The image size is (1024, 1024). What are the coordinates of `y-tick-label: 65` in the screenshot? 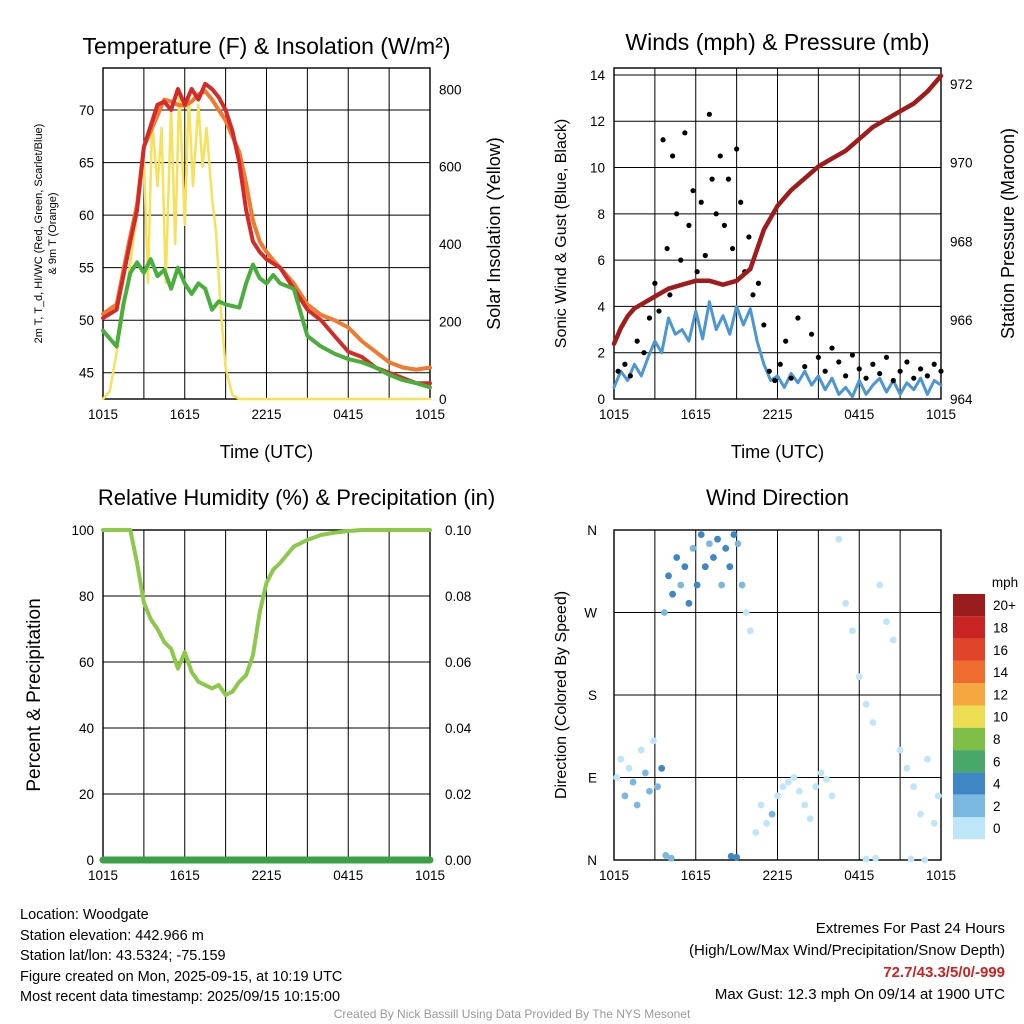 It's located at (86, 163).